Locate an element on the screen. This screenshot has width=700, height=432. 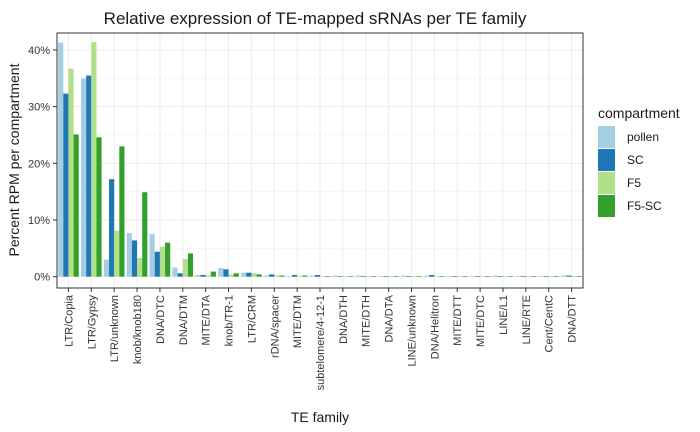
y-tick-label: 30% is located at coordinates (39, 108).